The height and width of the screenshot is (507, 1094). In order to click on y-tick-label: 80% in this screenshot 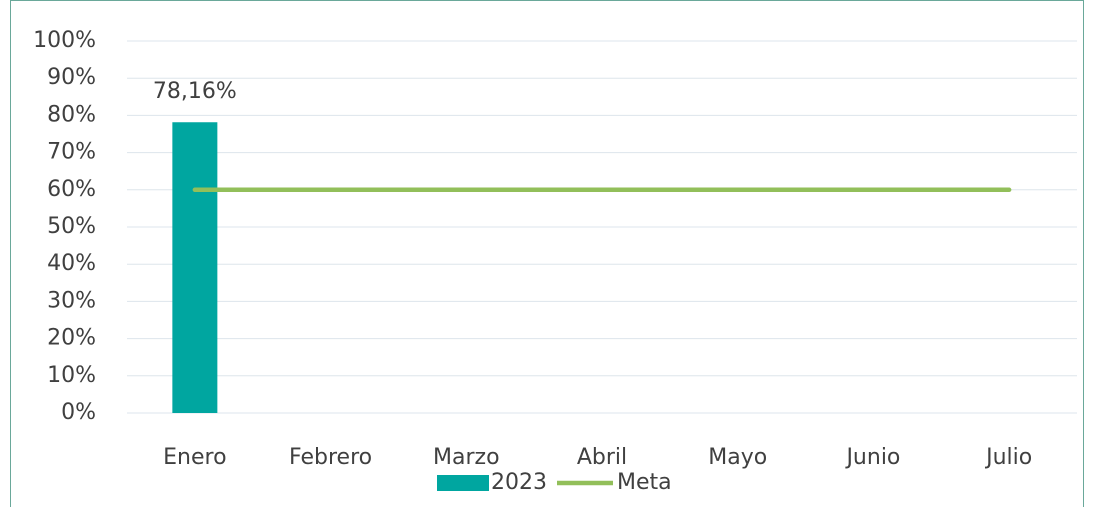, I will do `click(71, 114)`.